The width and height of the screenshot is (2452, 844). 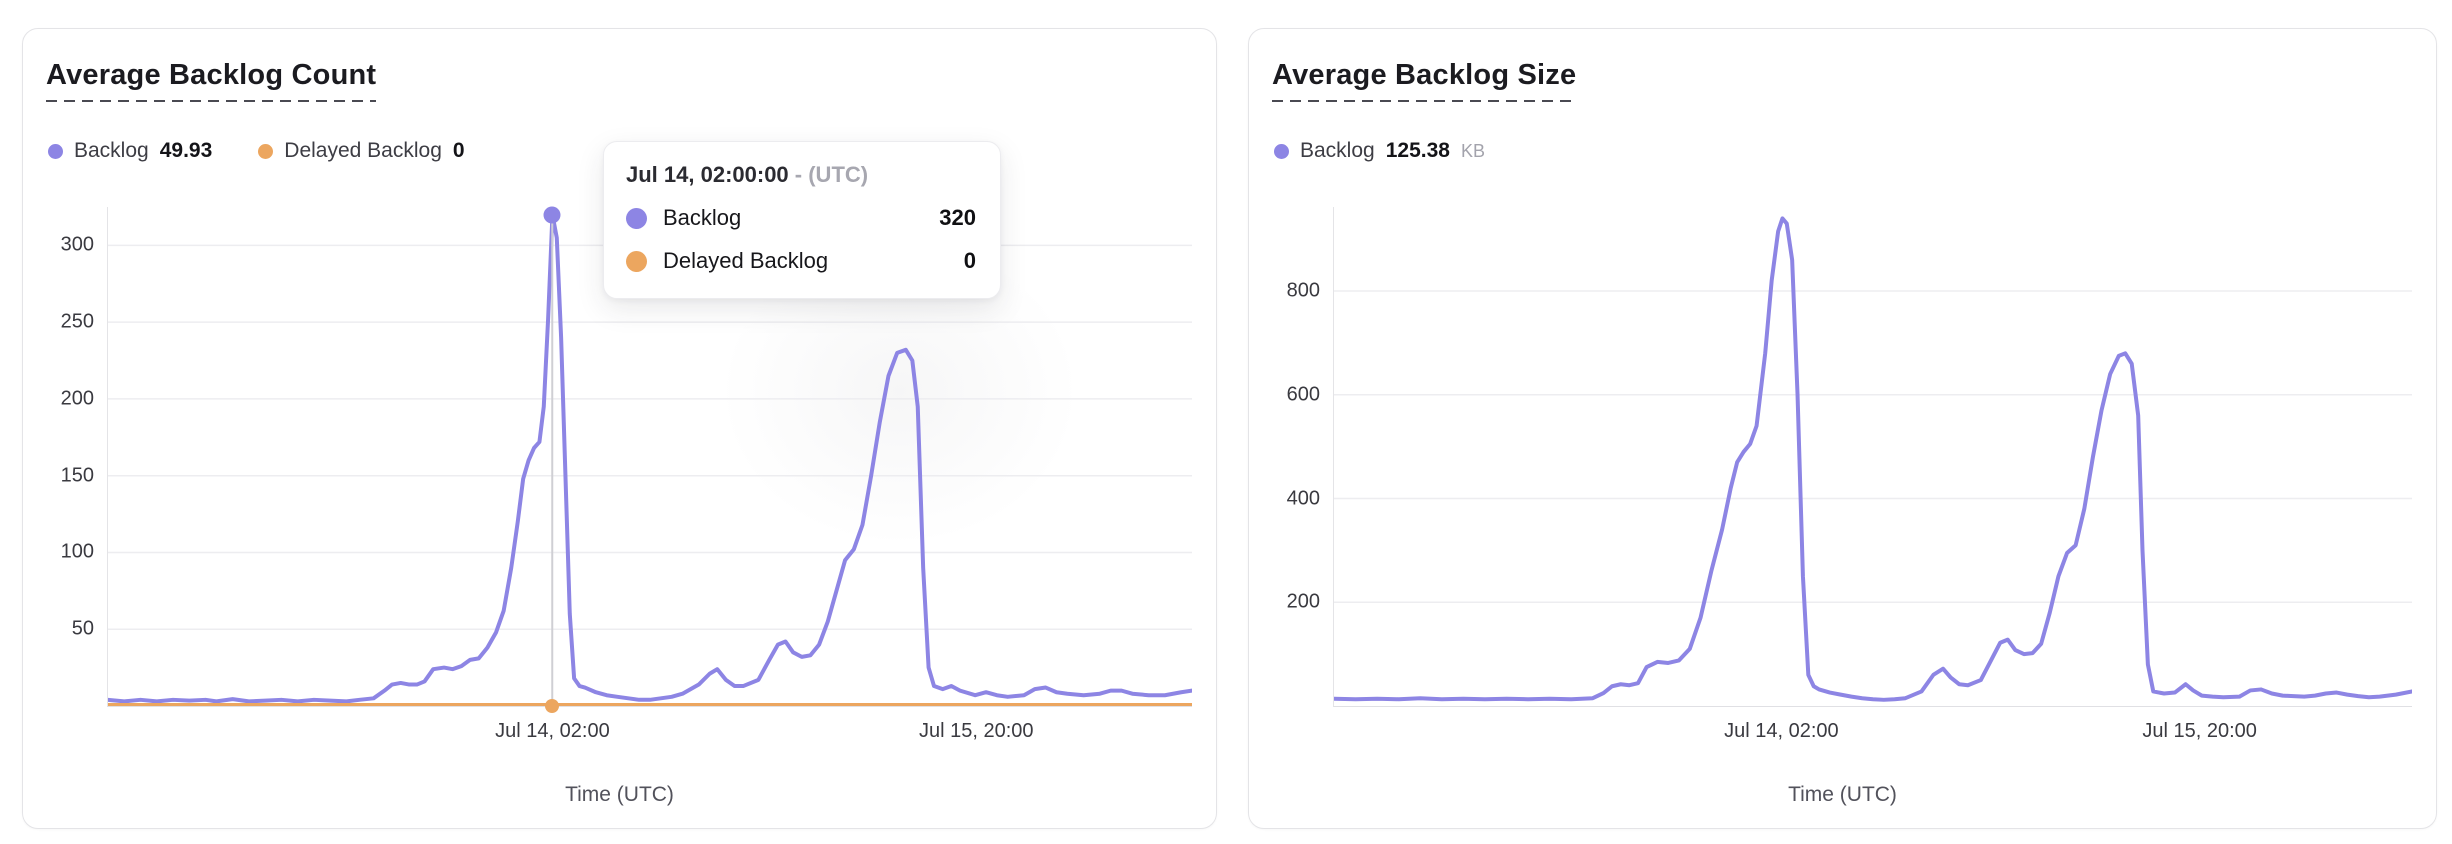 What do you see at coordinates (458, 150) in the screenshot?
I see `legend-value: 0` at bounding box center [458, 150].